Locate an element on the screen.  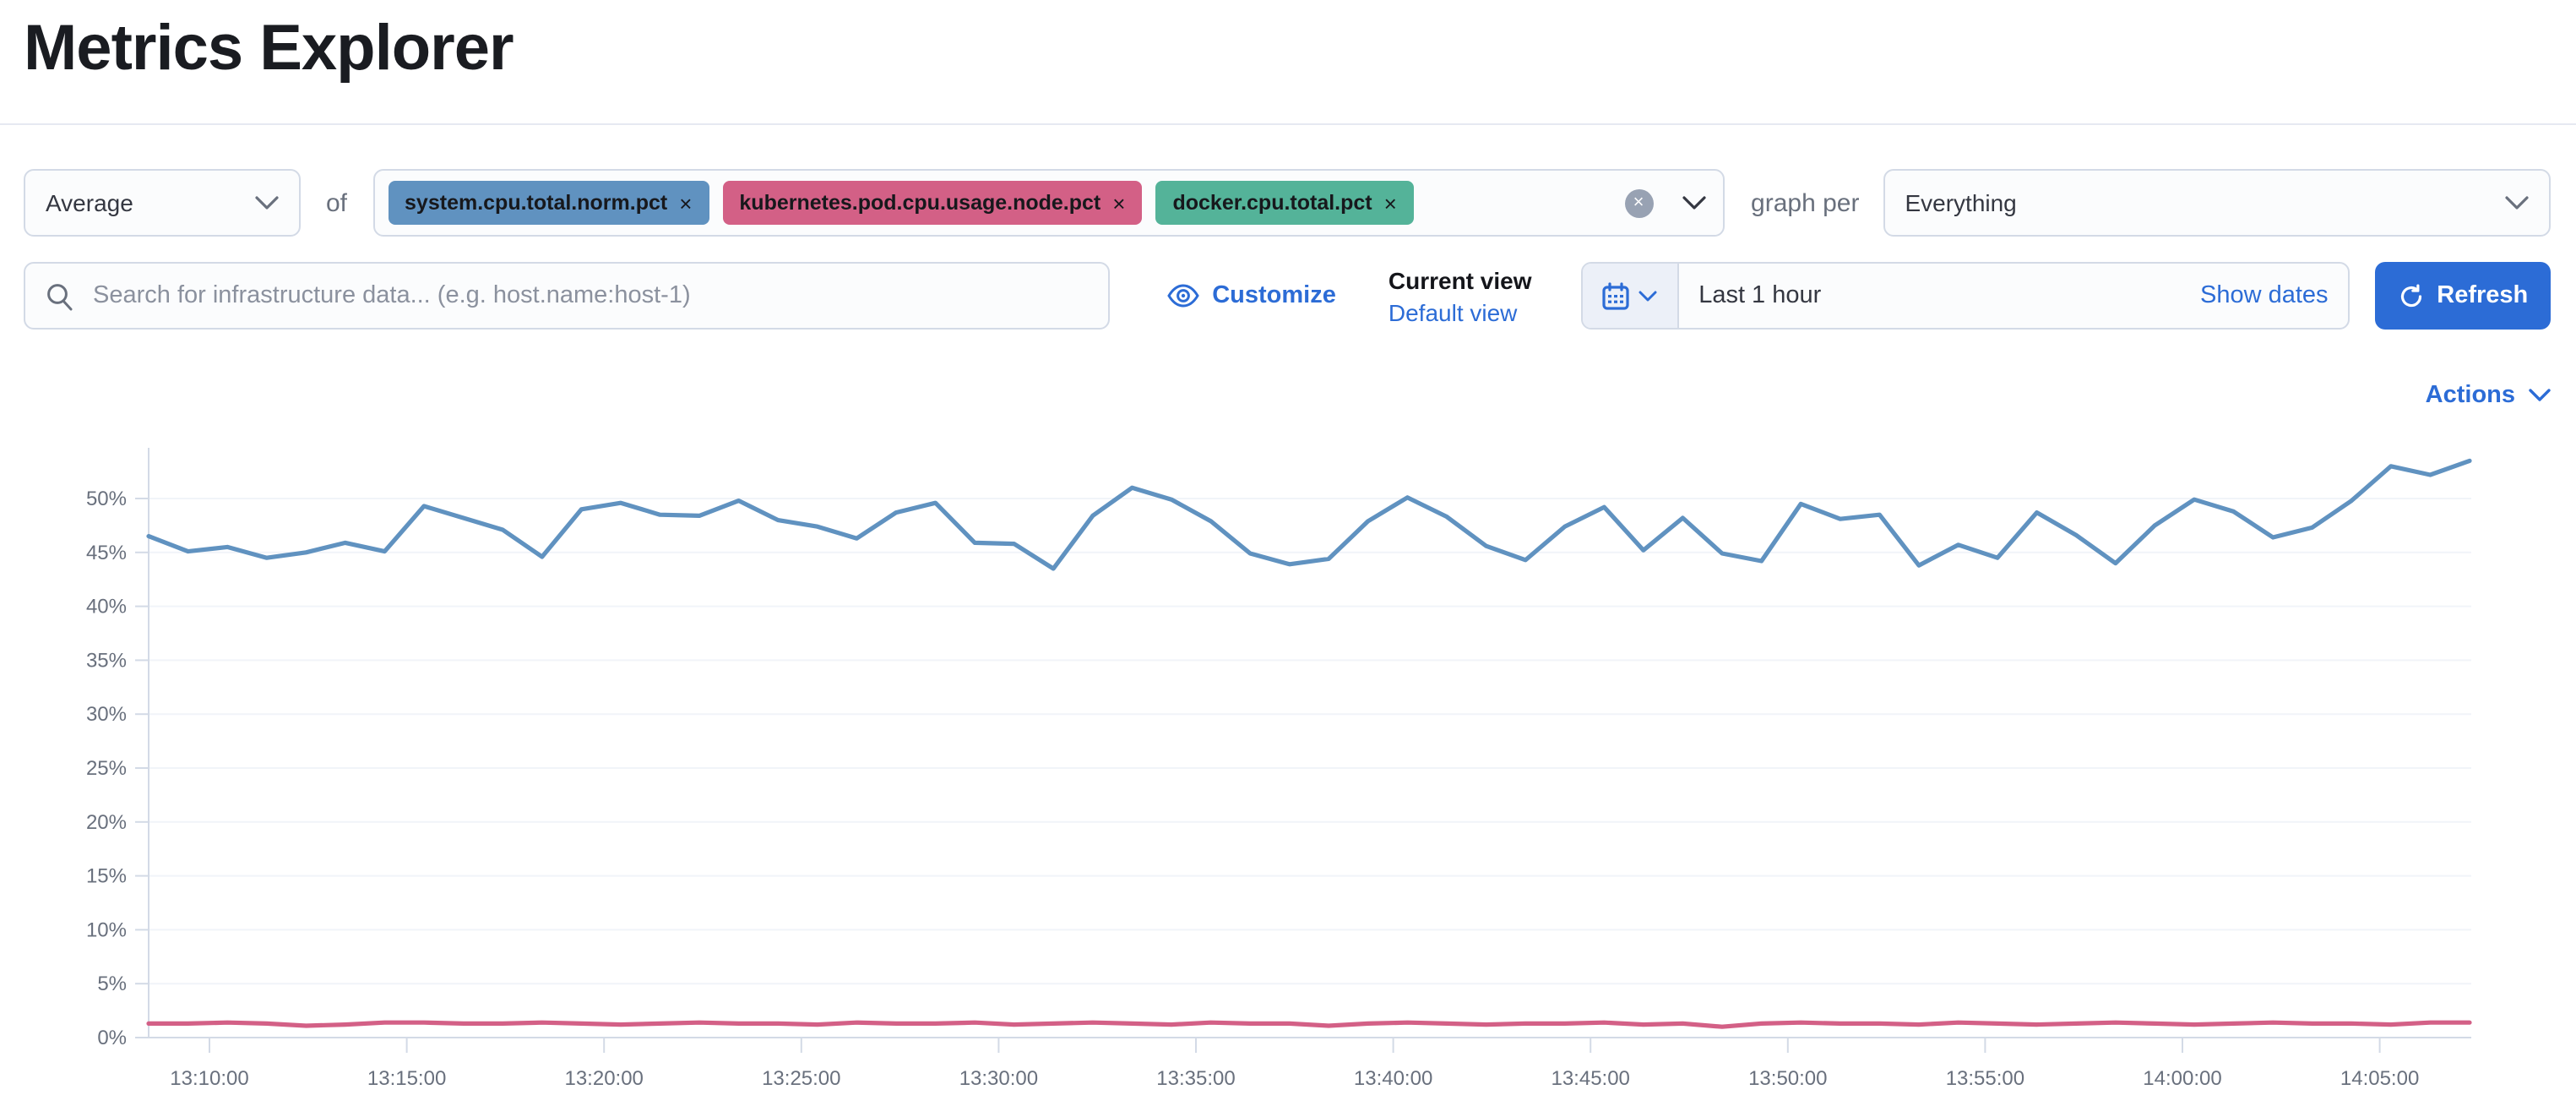
aggregation-value: Average is located at coordinates (89, 203).